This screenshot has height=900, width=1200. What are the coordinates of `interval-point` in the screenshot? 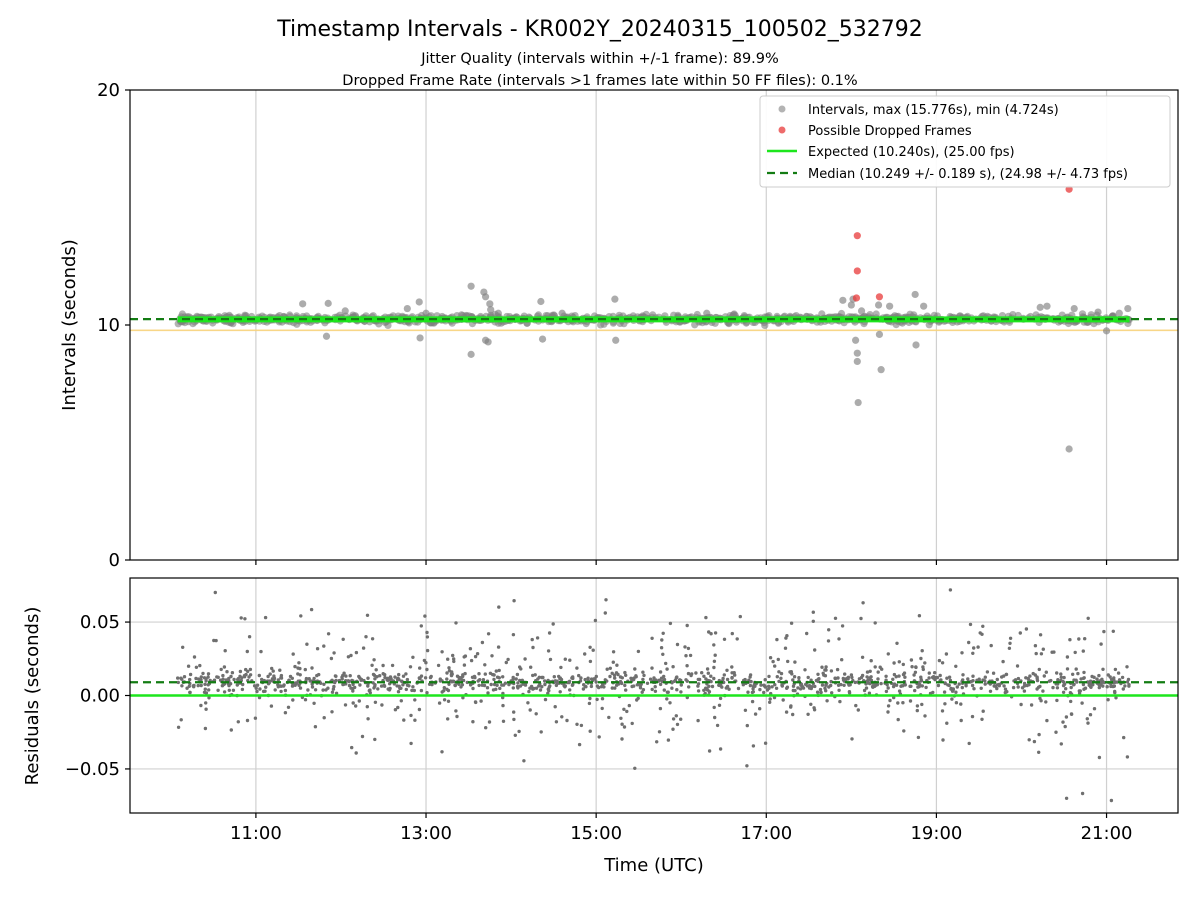 It's located at (388, 325).